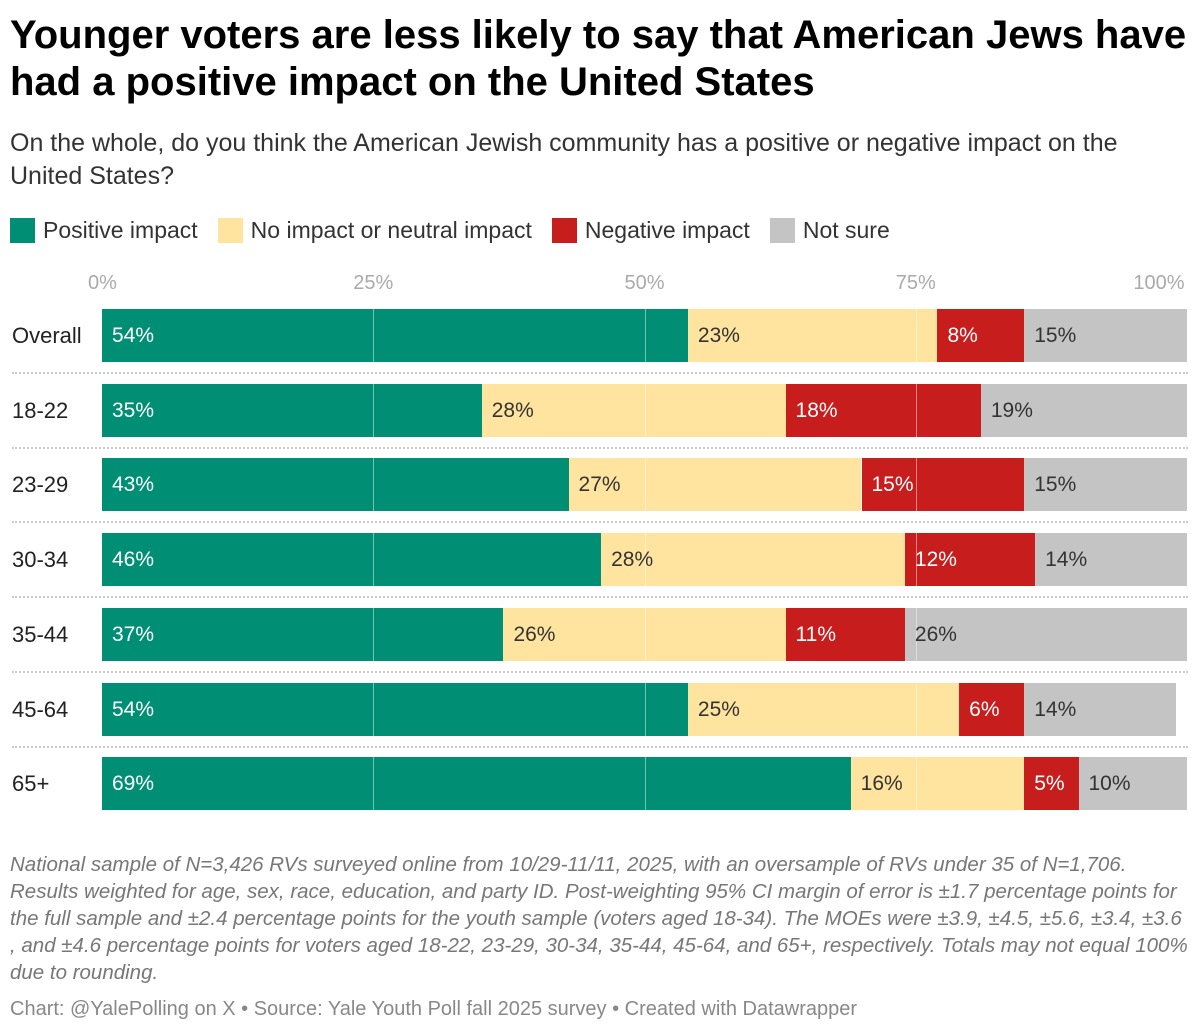 This screenshot has height=1033, width=1200. What do you see at coordinates (718, 335) in the screenshot?
I see `data-label: 23%` at bounding box center [718, 335].